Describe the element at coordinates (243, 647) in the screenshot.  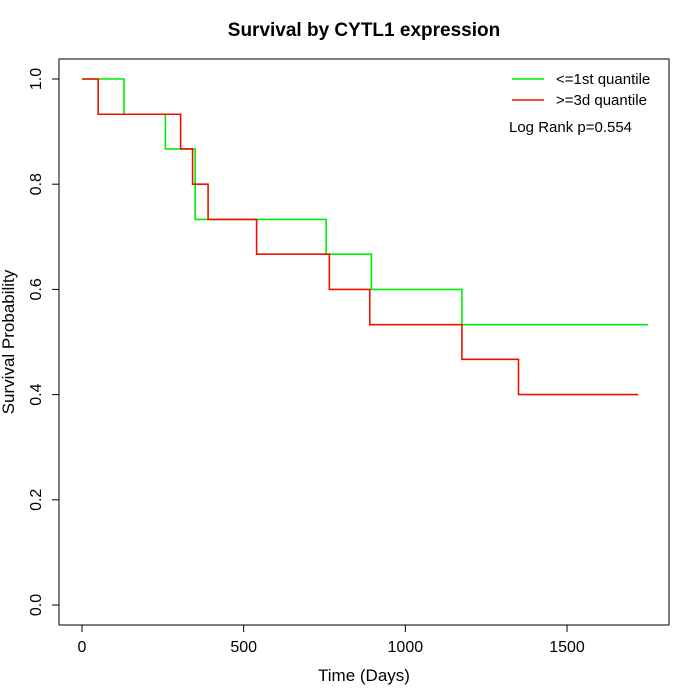
I see `x-tick-label: 500` at that location.